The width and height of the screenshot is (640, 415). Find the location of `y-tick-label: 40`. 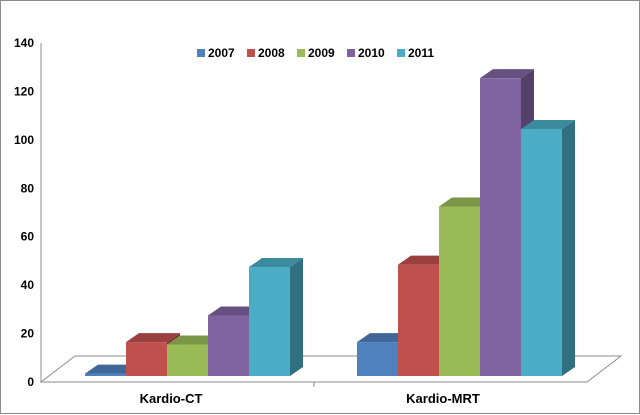

y-tick-label: 40 is located at coordinates (28, 285).